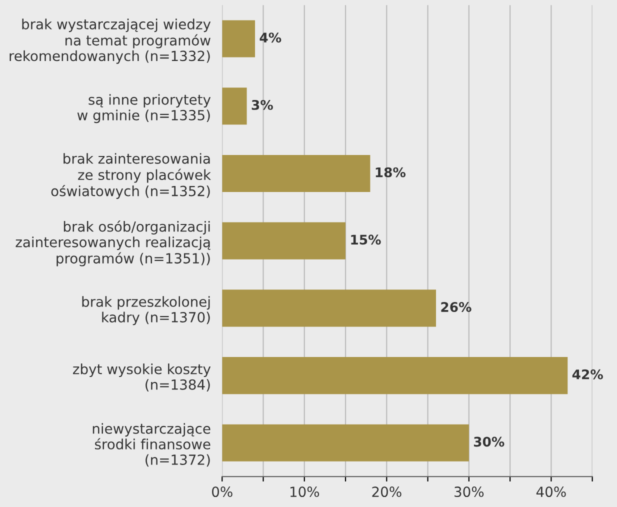  Describe the element at coordinates (271, 37) in the screenshot. I see `data-label: 4%` at that location.